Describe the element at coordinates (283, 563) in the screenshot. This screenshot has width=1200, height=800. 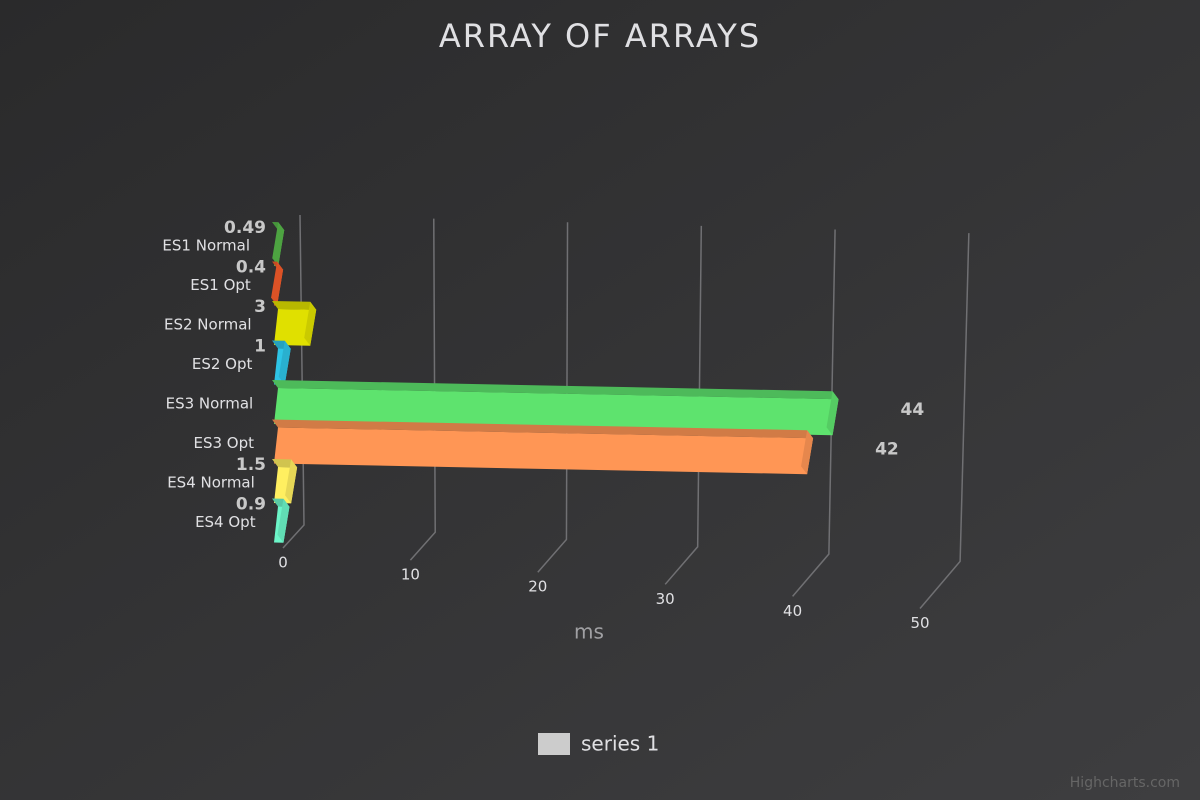
I see `x-tick-label: 0` at that location.